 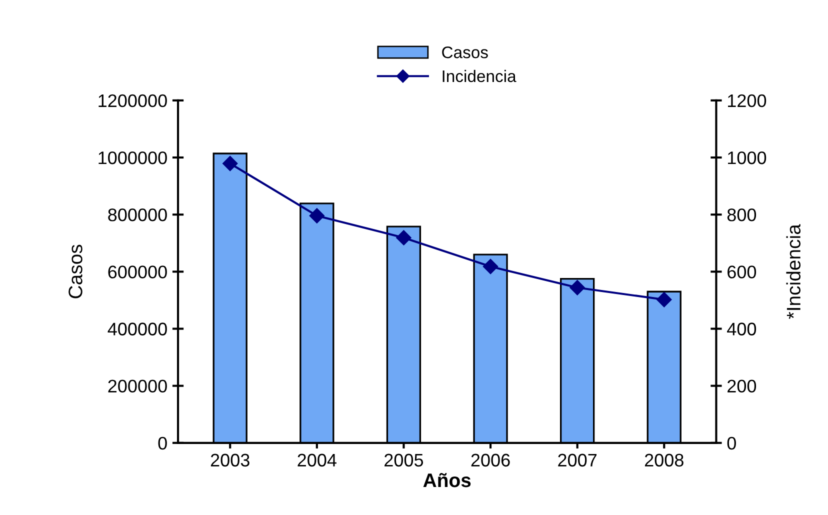 What do you see at coordinates (137, 329) in the screenshot?
I see `y-tick-label: 400000` at bounding box center [137, 329].